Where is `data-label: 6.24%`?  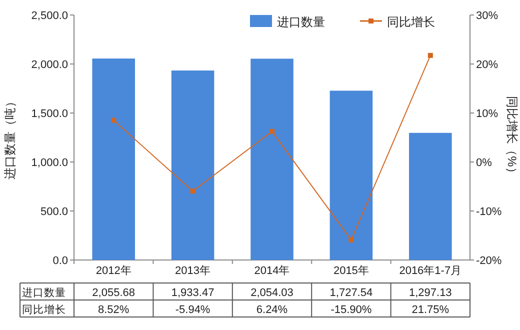 data-label: 6.24% is located at coordinates (272, 310).